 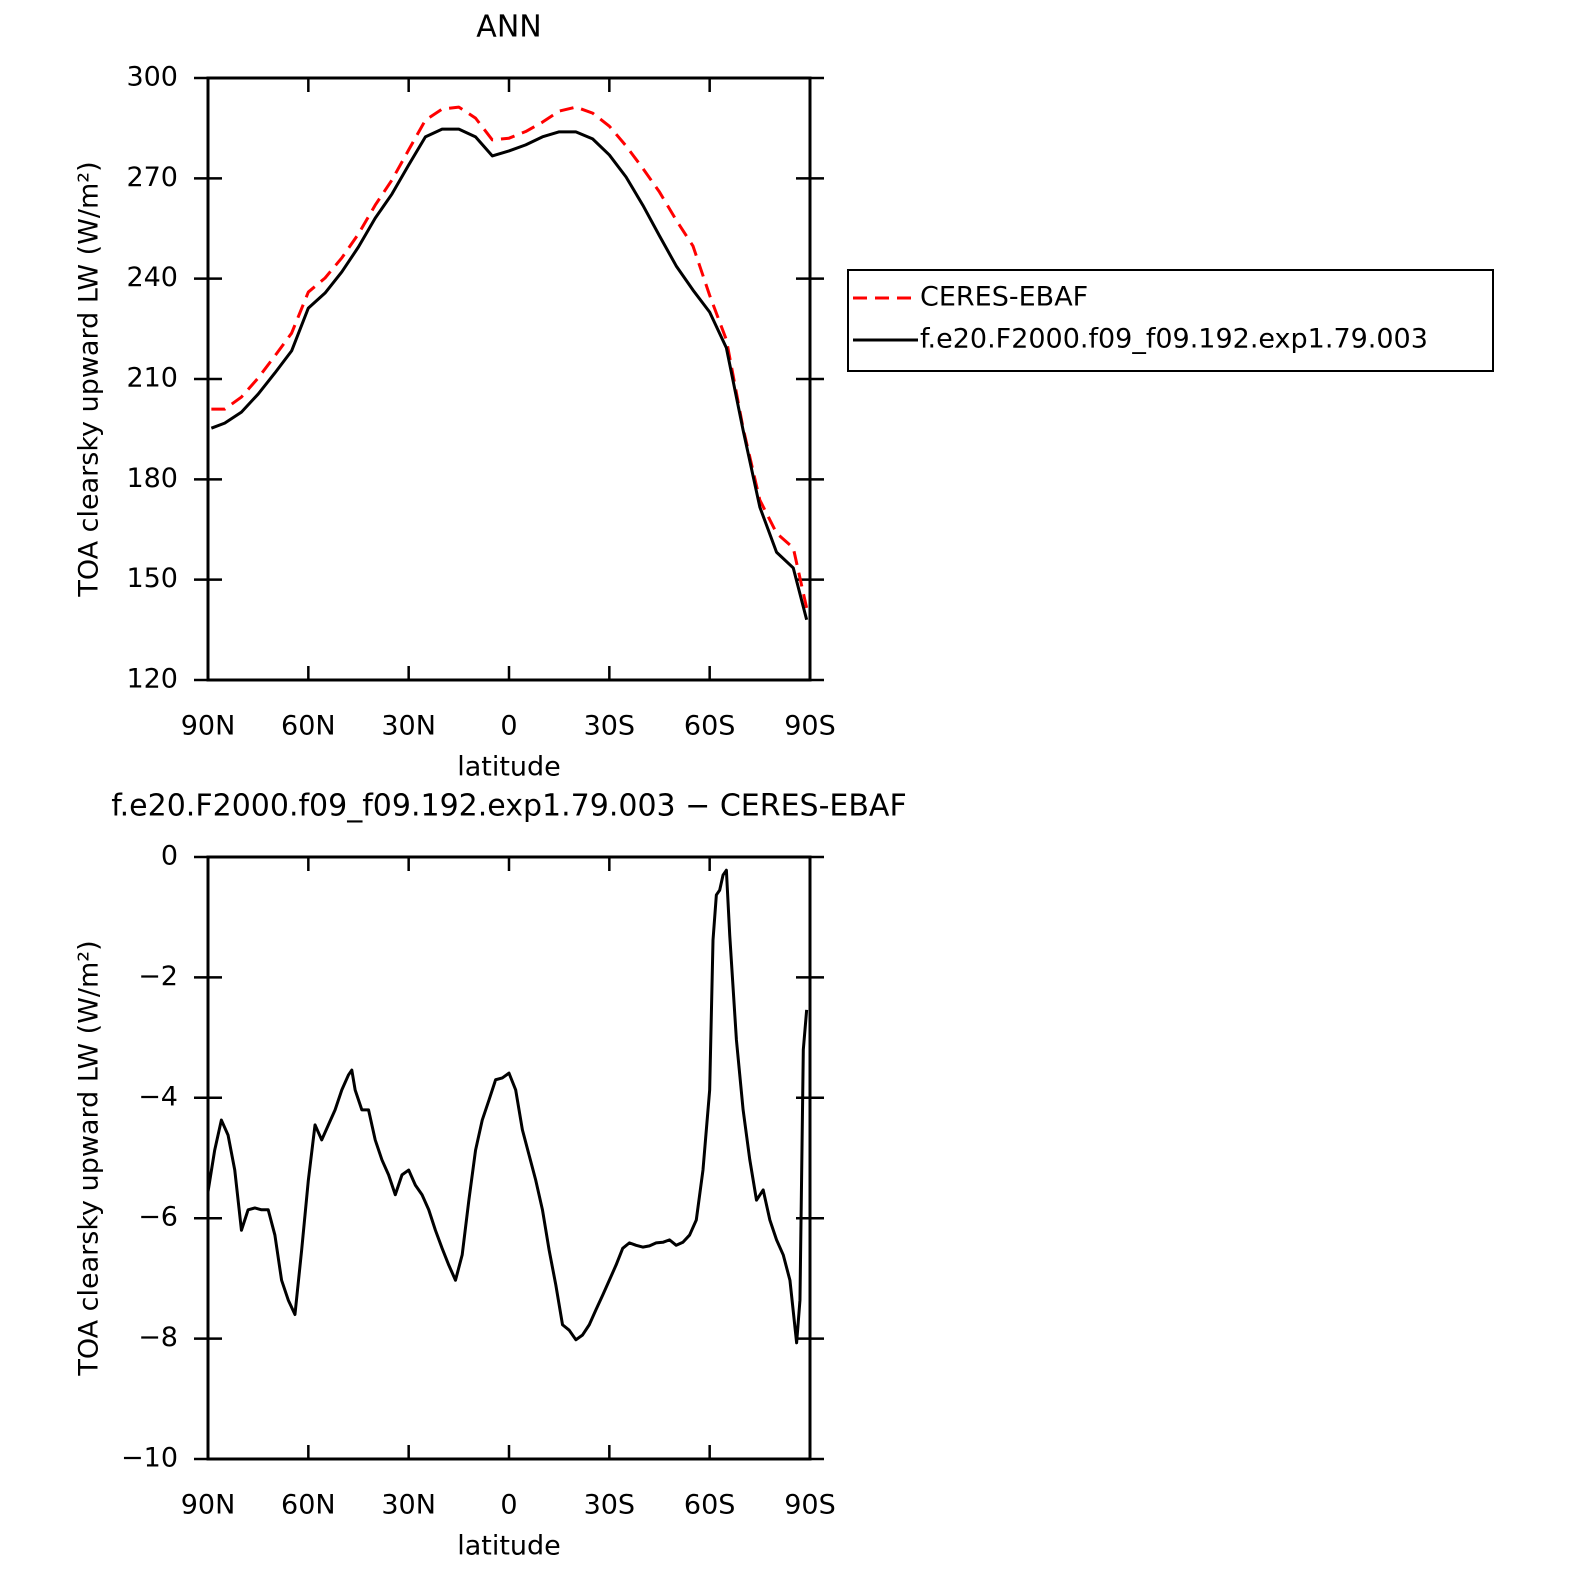 I want to click on y-tick-label: 240, so click(x=152, y=277).